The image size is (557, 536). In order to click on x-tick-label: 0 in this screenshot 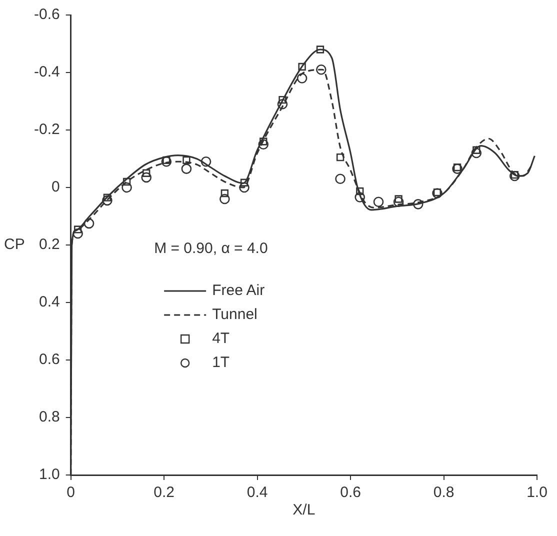, I will do `click(71, 493)`.